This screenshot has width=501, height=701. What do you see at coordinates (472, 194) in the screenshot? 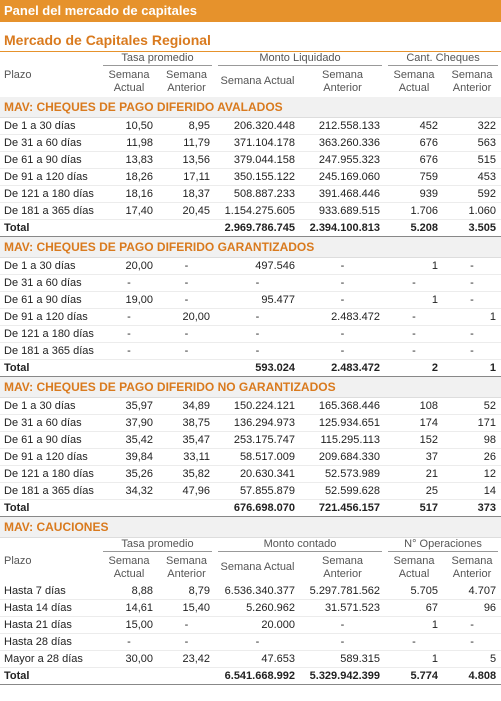
I see `value-cell: 592` at bounding box center [472, 194].